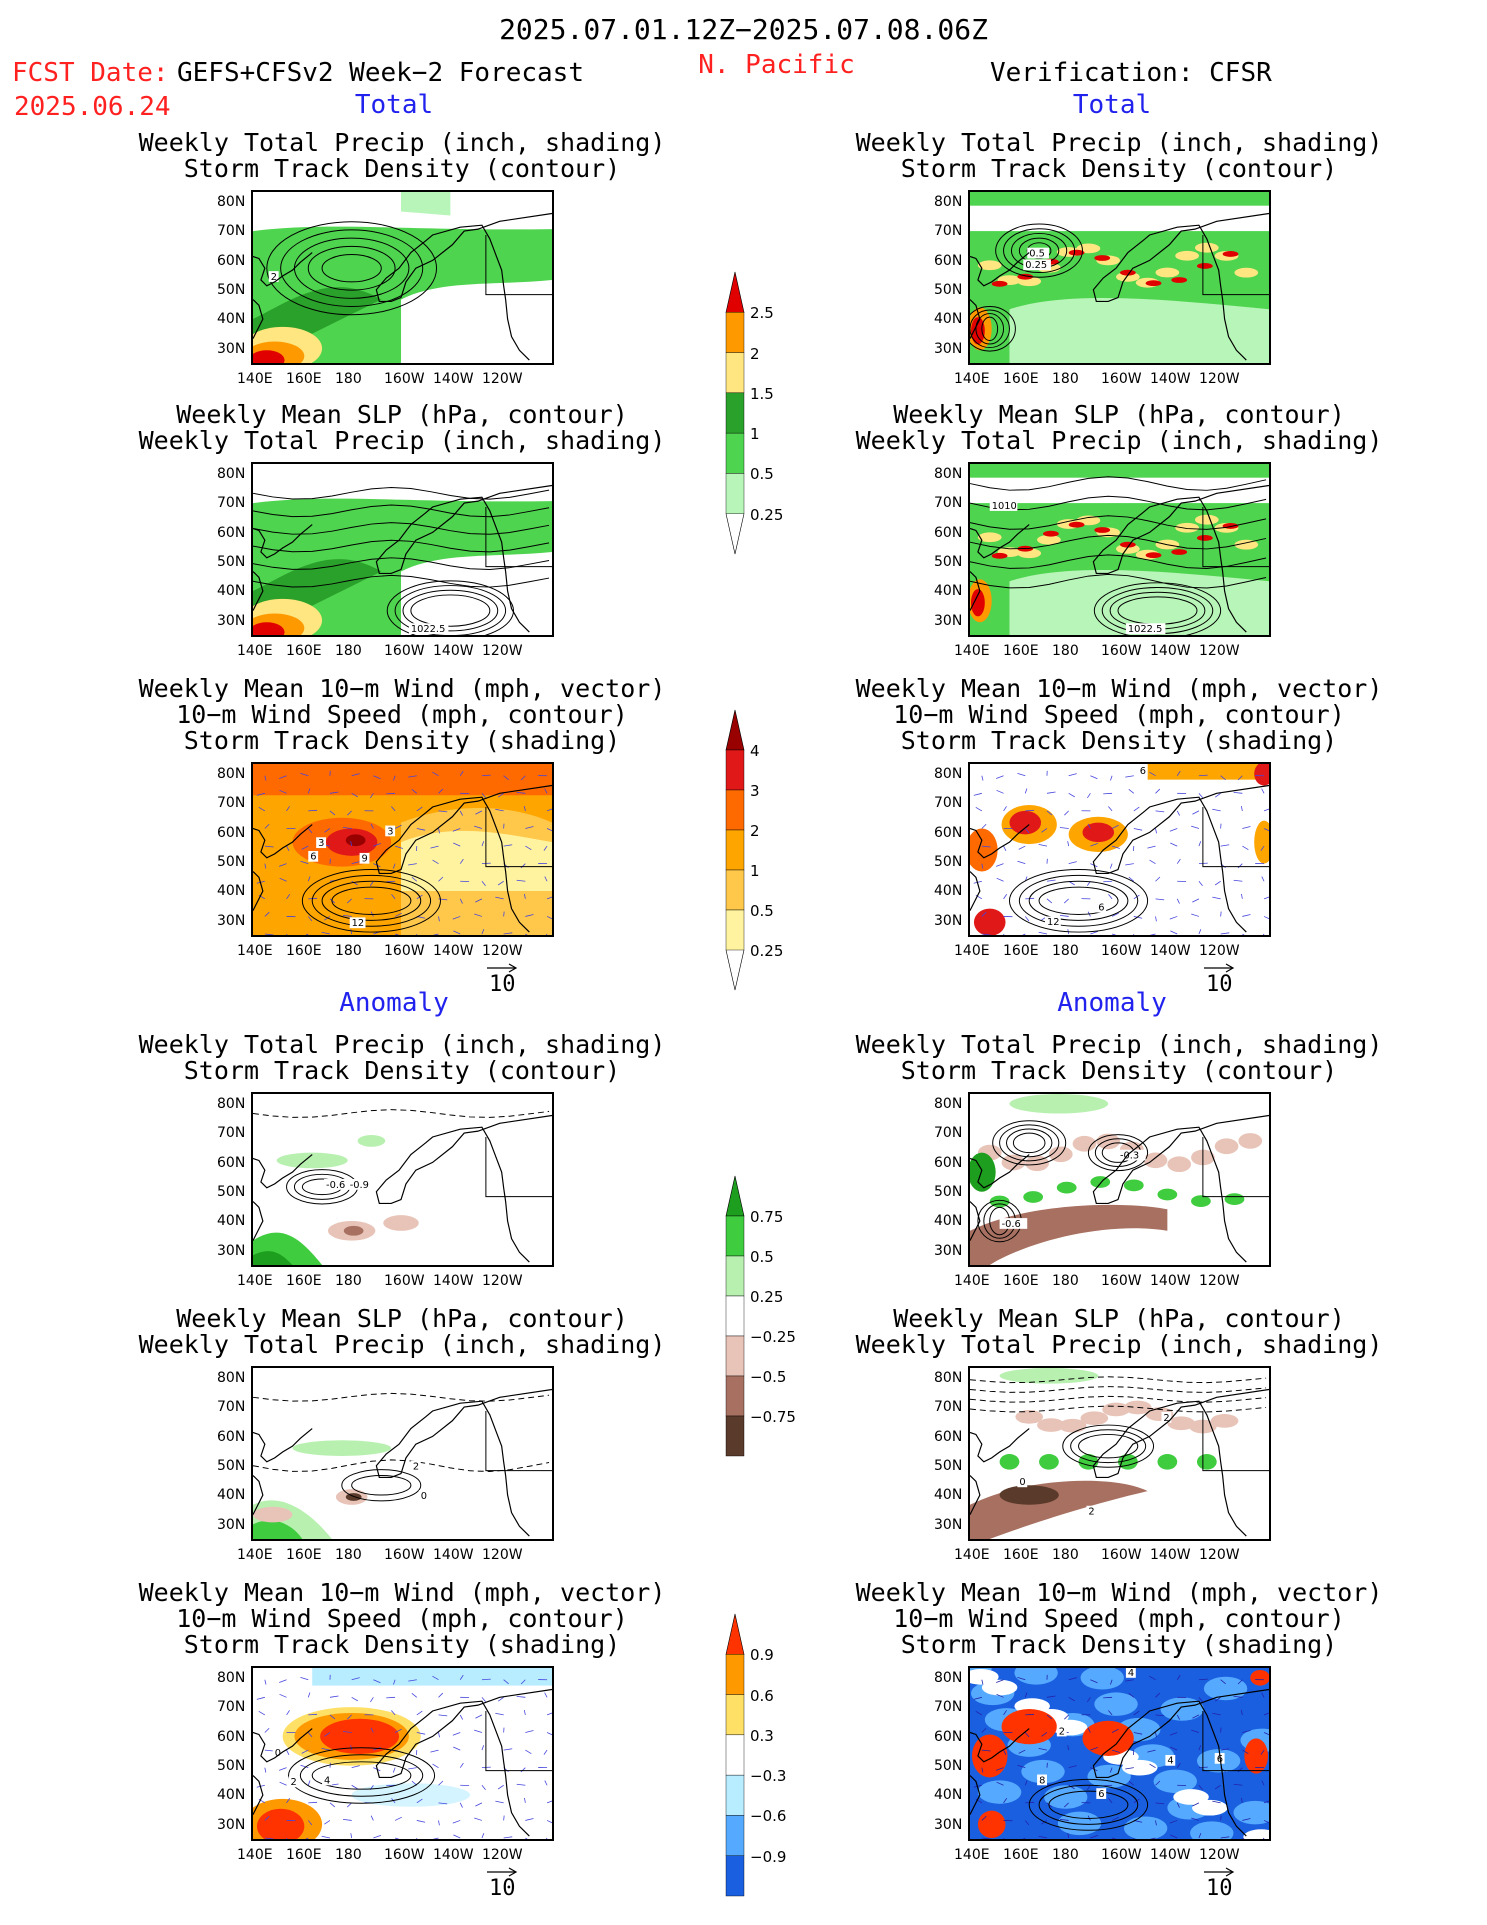  I want to click on svg-text: 3, so click(390, 831).